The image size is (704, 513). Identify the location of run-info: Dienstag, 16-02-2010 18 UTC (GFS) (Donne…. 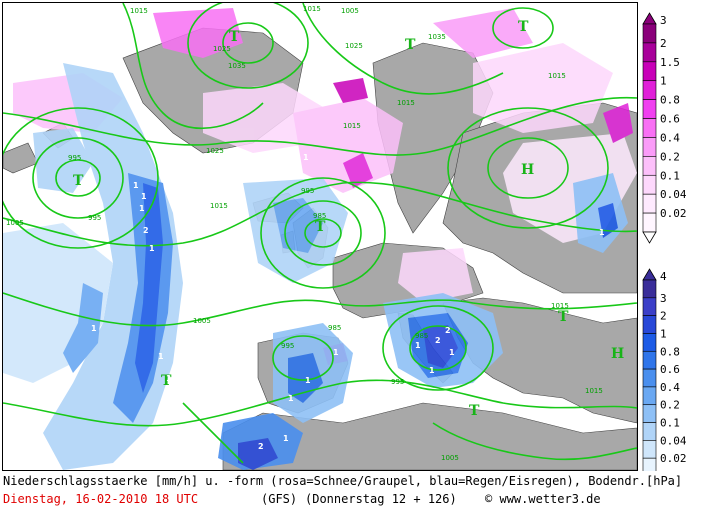
(323, 499).